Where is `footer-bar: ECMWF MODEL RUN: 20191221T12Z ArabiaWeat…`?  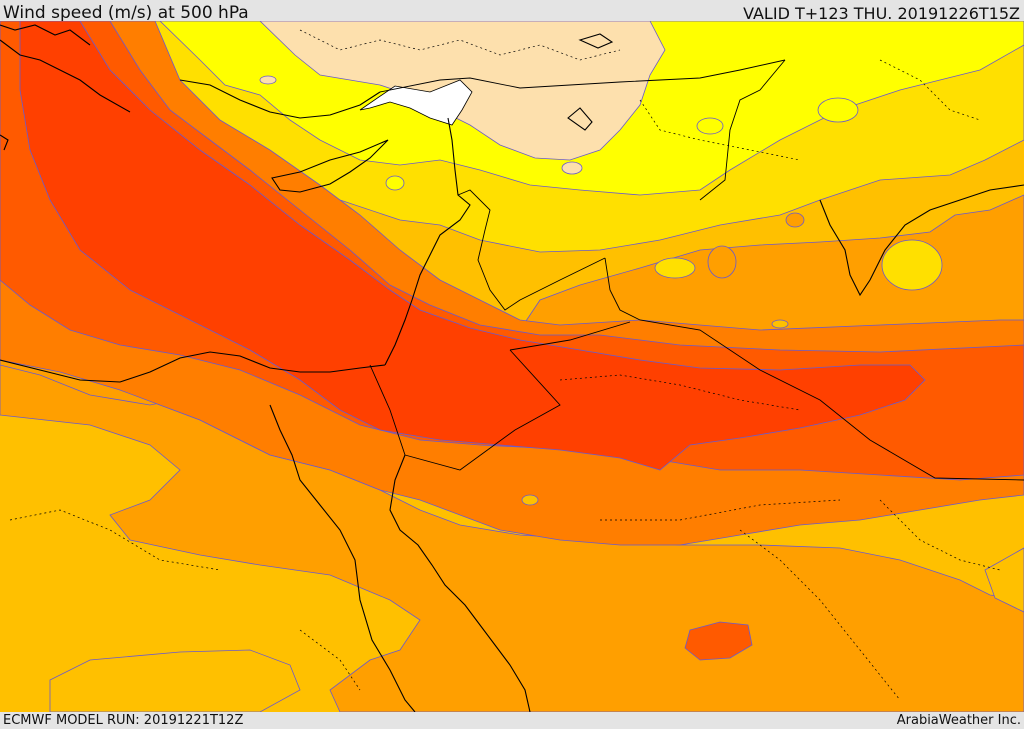
footer-bar: ECMWF MODEL RUN: 20191221T12Z ArabiaWeat… is located at coordinates (512, 720).